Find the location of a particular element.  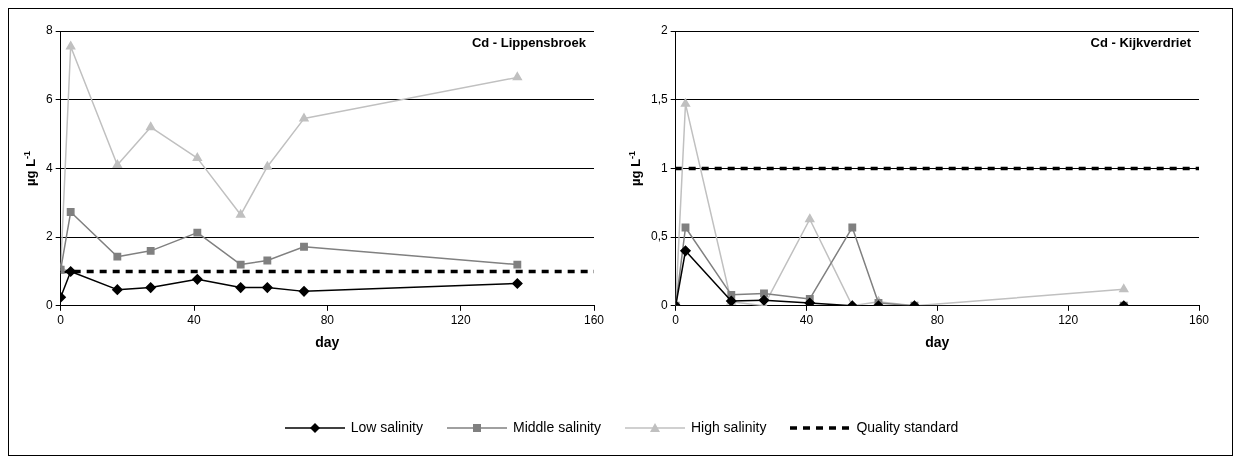

y-tick-label: 6 is located at coordinates (49, 99).